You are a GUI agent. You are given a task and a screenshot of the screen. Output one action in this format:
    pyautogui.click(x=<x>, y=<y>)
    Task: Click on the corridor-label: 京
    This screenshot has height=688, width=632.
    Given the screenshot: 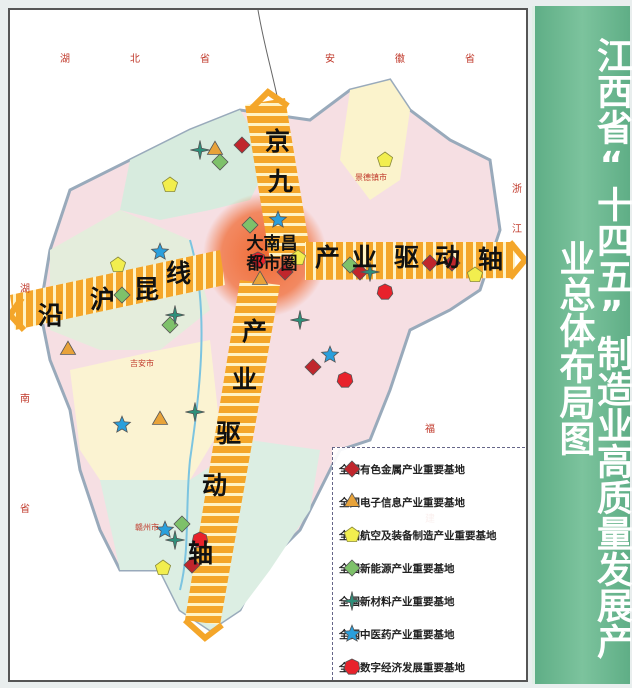 What is the action you would take?
    pyautogui.click(x=278, y=141)
    